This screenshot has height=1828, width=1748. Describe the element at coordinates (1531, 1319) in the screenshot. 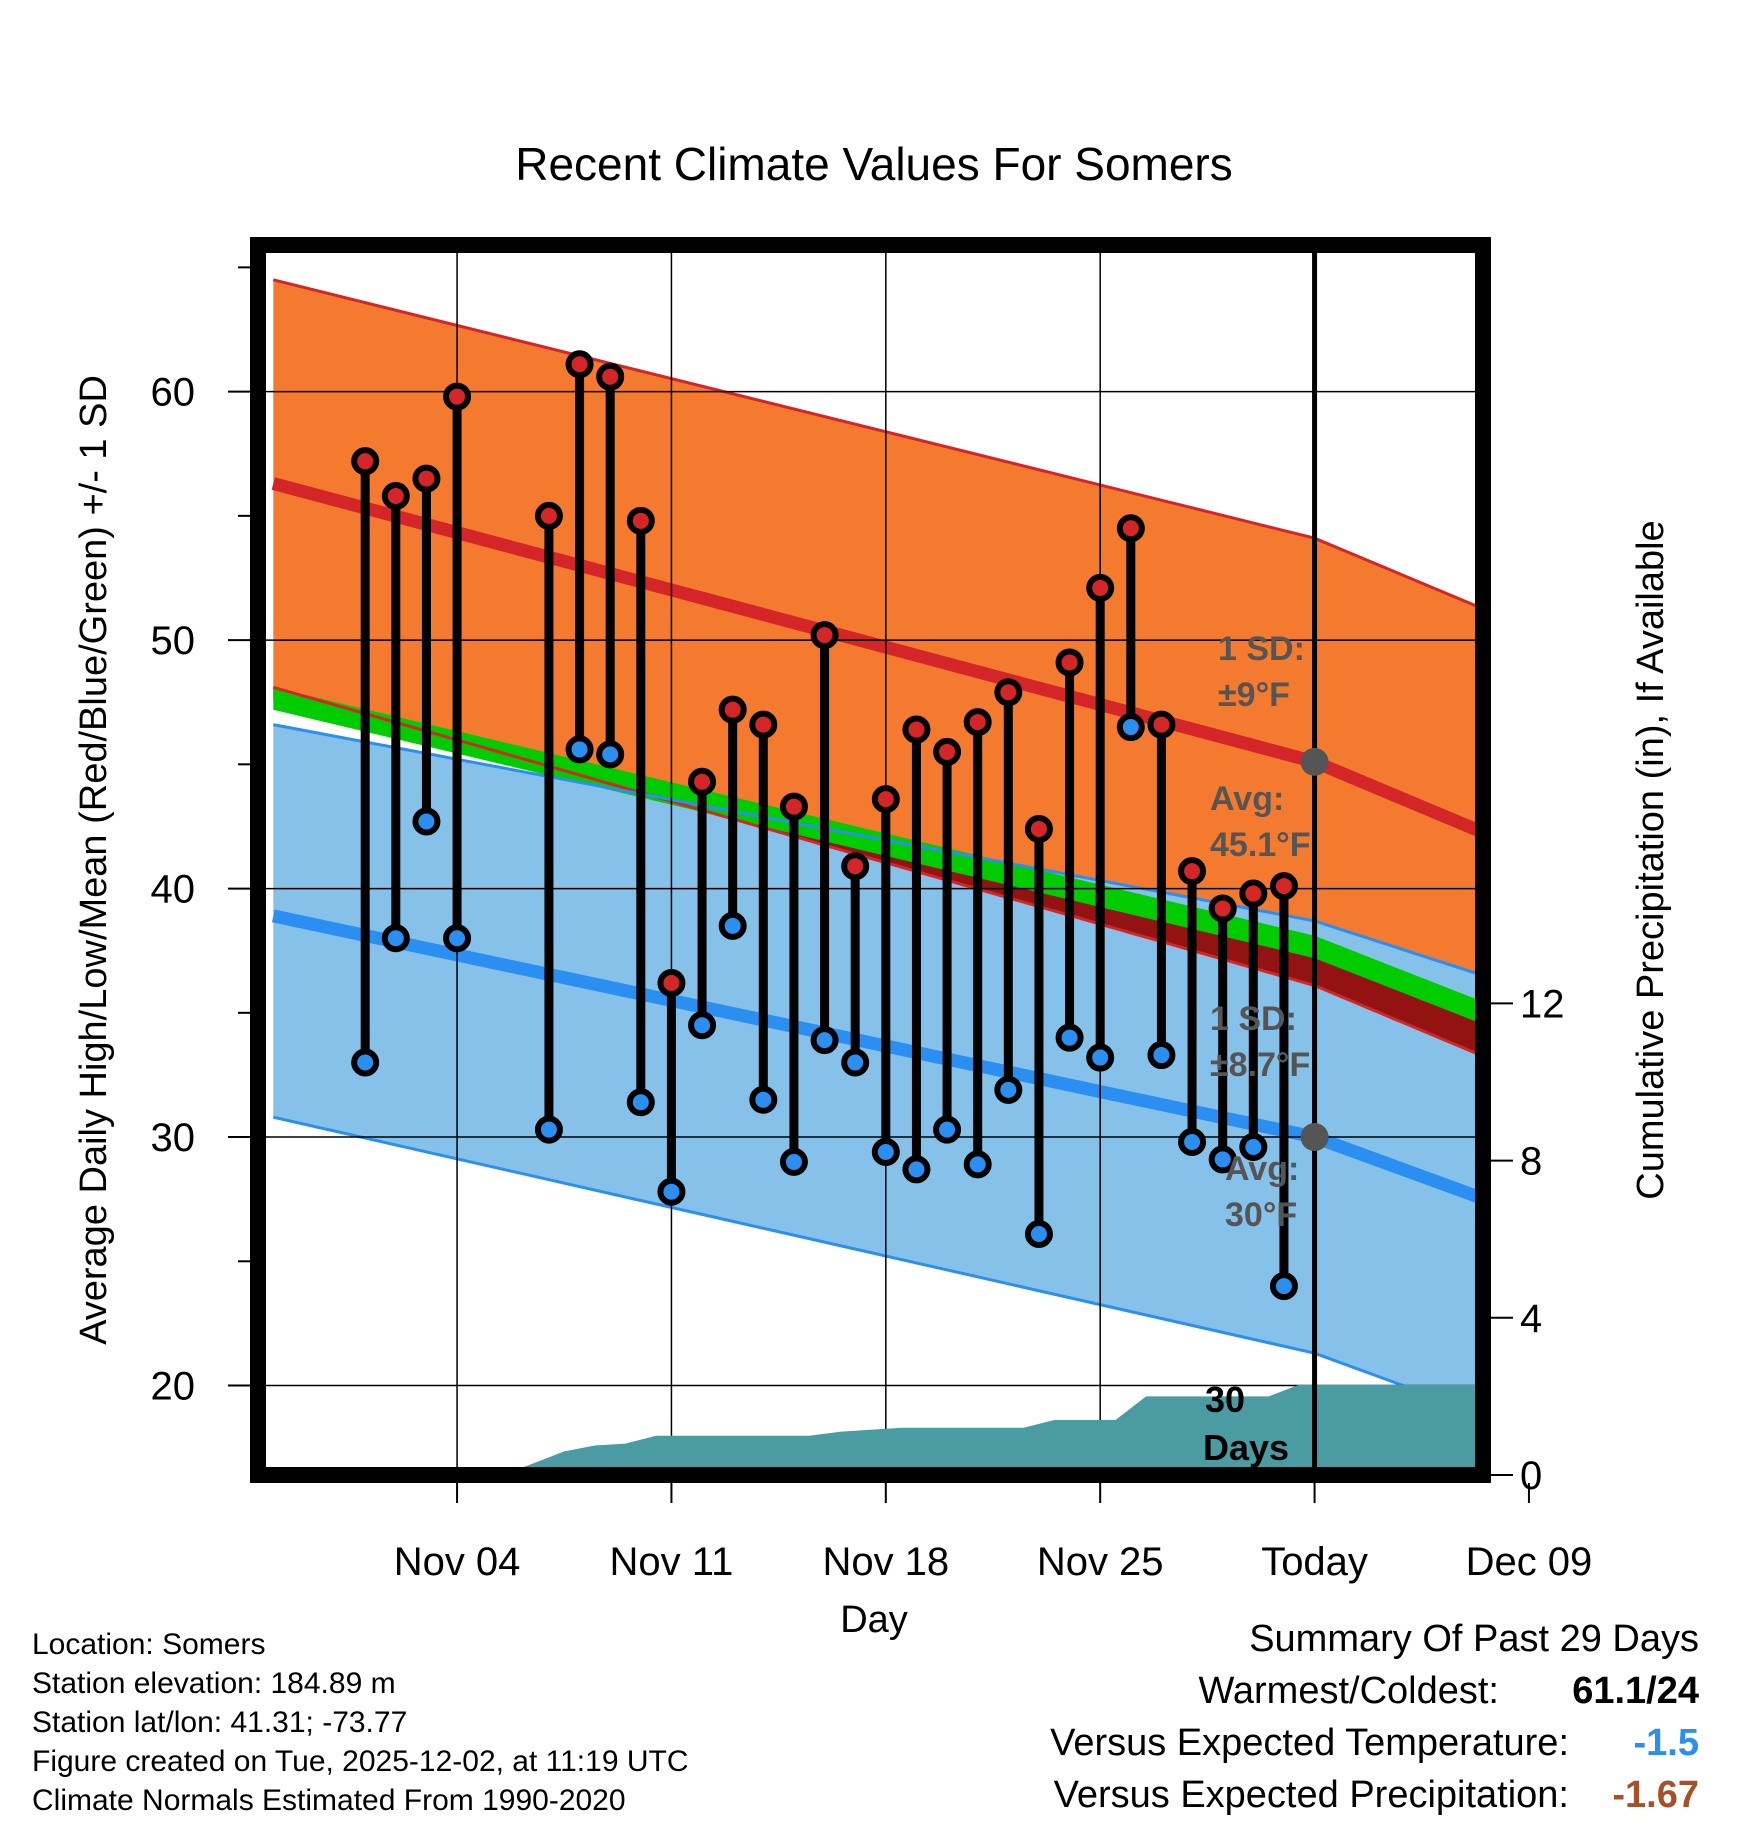

I see `y2-tick-label: 4` at that location.